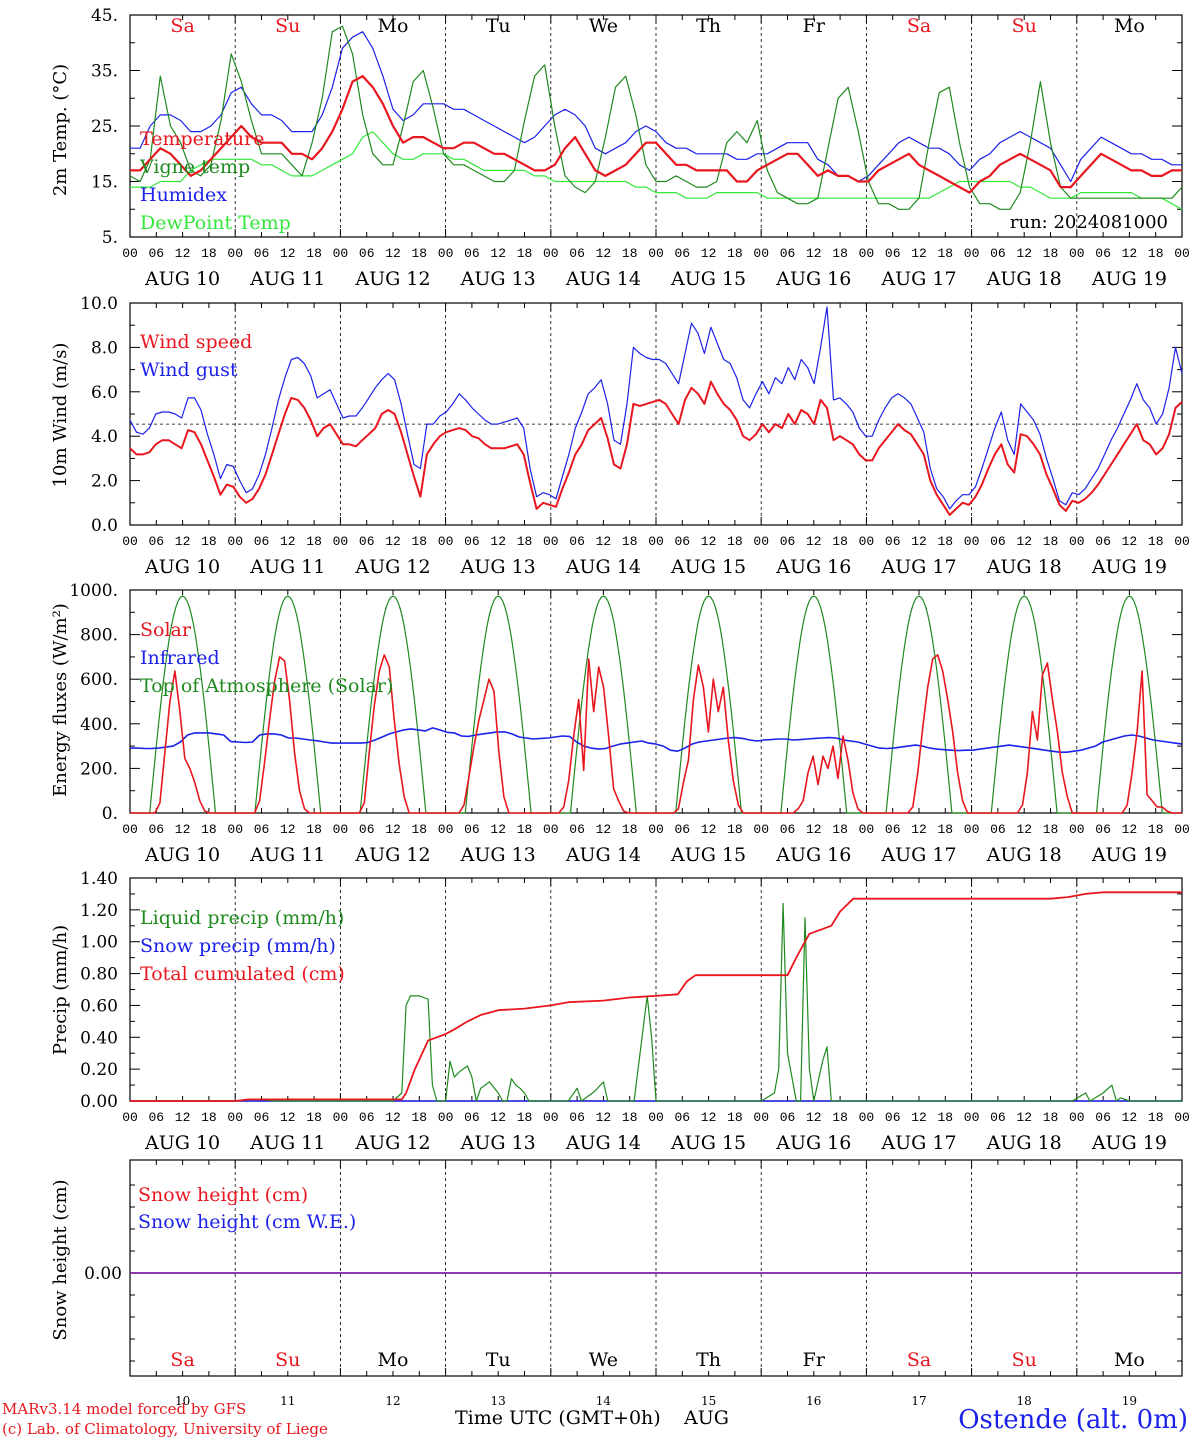 The width and height of the screenshot is (1194, 1440). Describe the element at coordinates (60, 990) in the screenshot. I see `y-axis-label: Precip (mm/h)` at that location.